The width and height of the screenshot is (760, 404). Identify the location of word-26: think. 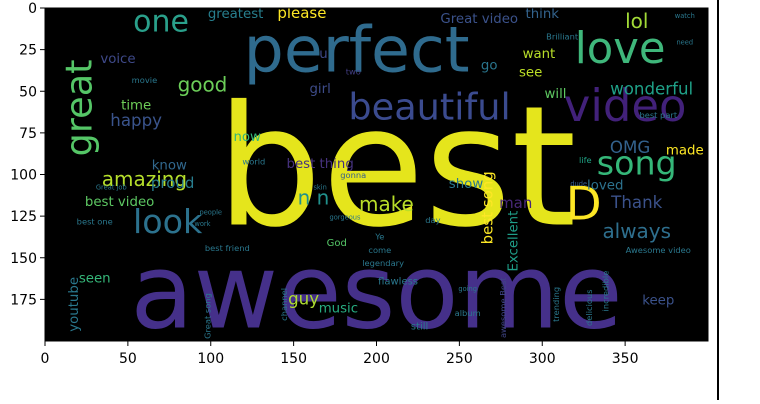
(542, 14).